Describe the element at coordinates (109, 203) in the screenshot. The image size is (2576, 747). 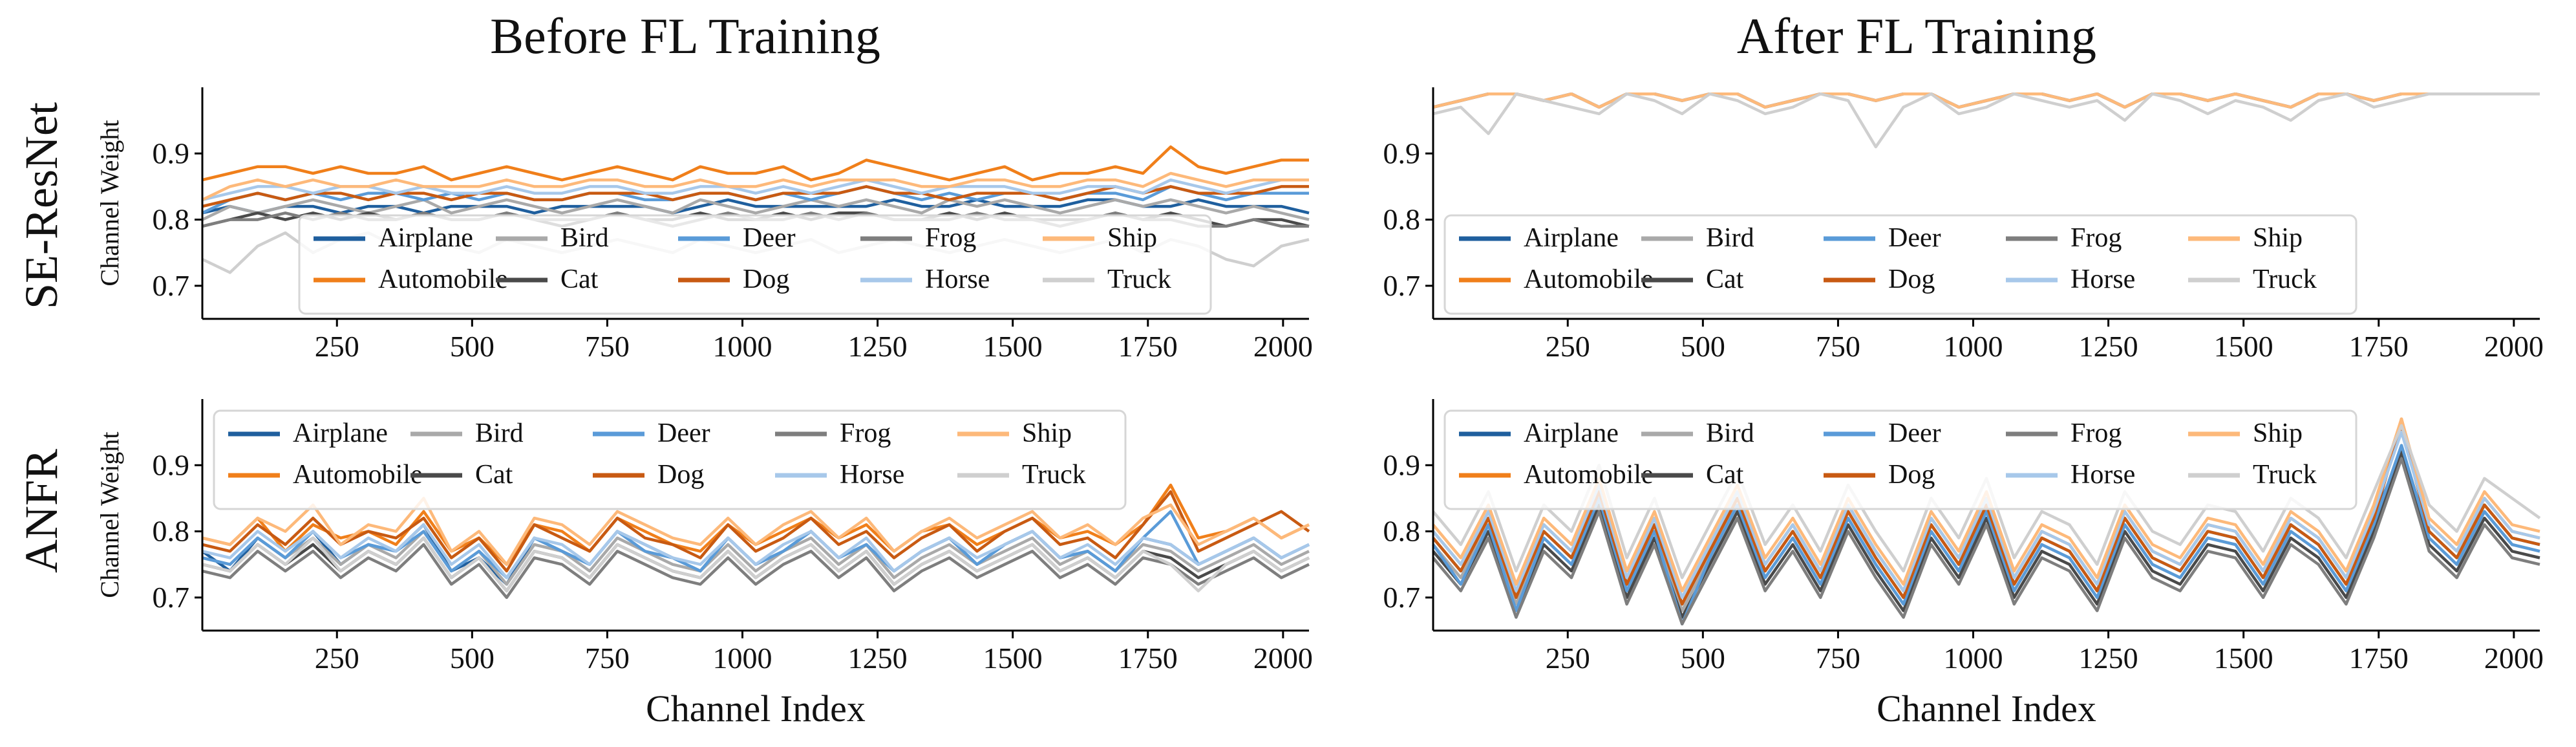
I see `y-axis-label: Channel Weight` at that location.